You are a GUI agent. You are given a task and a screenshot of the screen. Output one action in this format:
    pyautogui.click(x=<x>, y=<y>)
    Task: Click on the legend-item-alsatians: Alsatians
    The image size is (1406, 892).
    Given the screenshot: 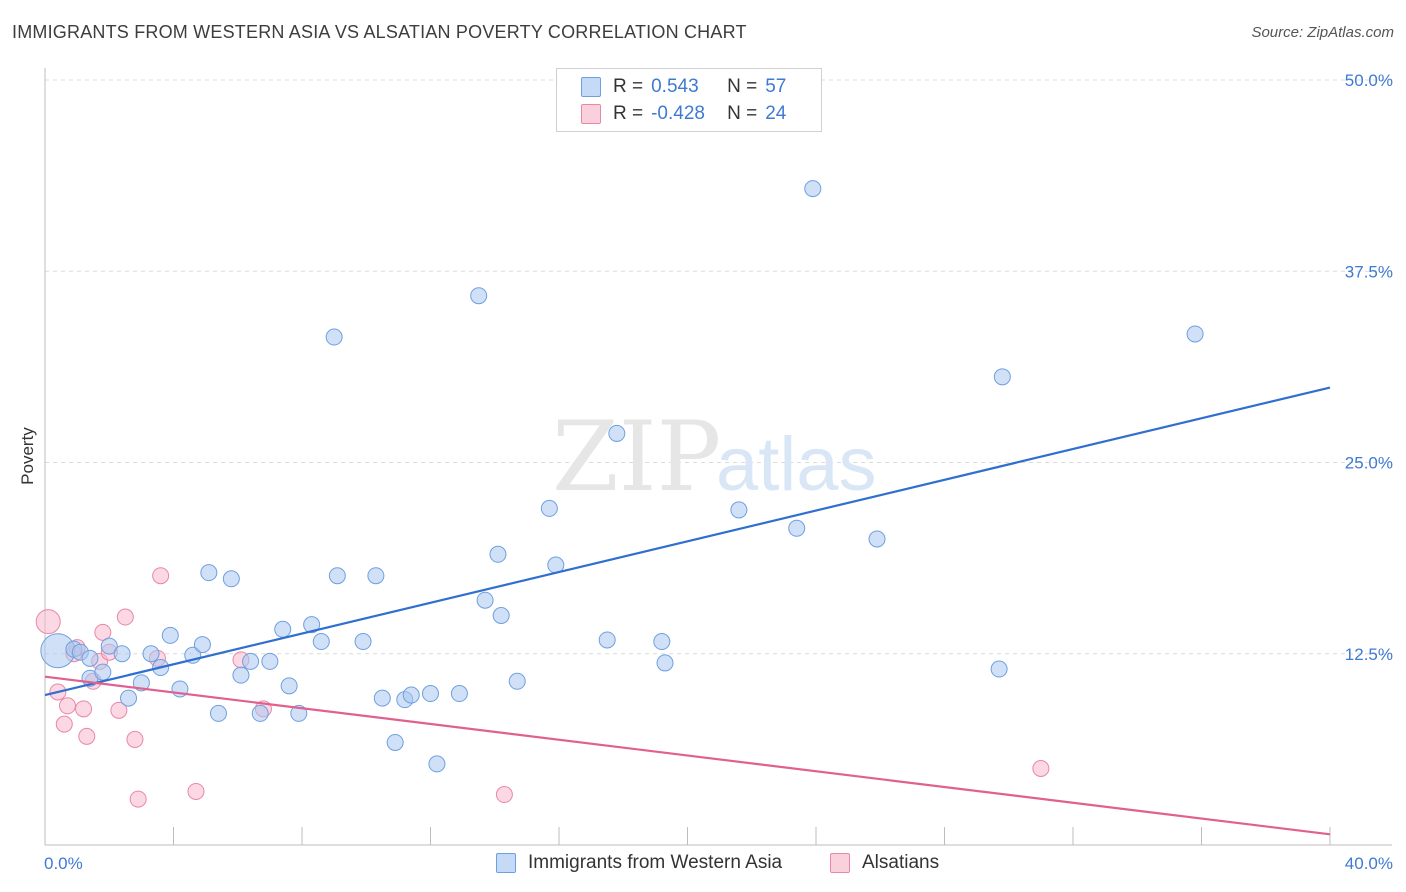 What is the action you would take?
    pyautogui.click(x=884, y=863)
    